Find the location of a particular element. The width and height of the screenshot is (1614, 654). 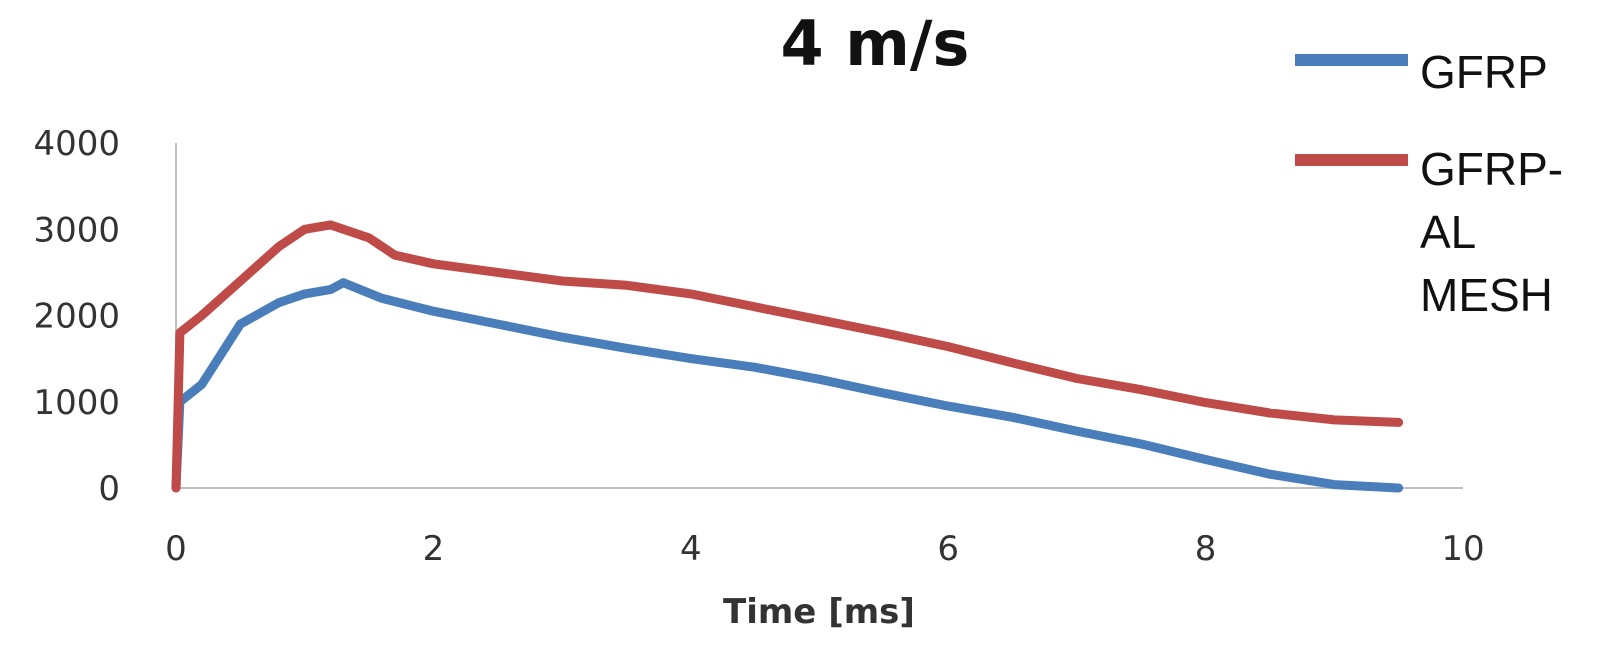

x-tick-label: 10 is located at coordinates (1462, 549).